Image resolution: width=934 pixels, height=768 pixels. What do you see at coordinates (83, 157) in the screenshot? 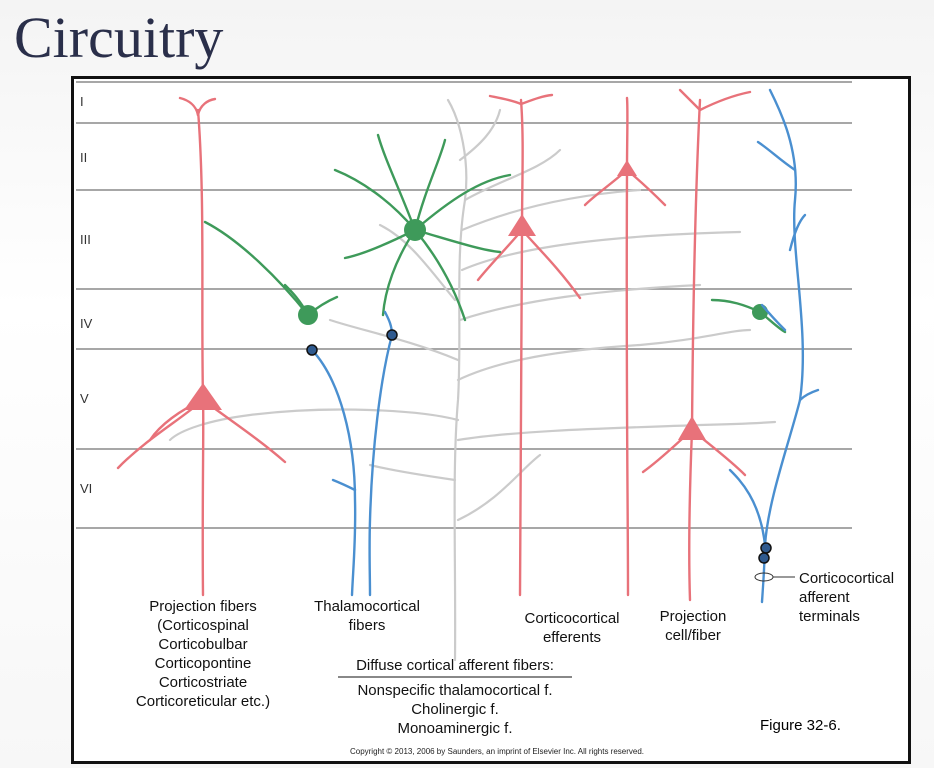
I see `layer-label-2: II` at bounding box center [83, 157].